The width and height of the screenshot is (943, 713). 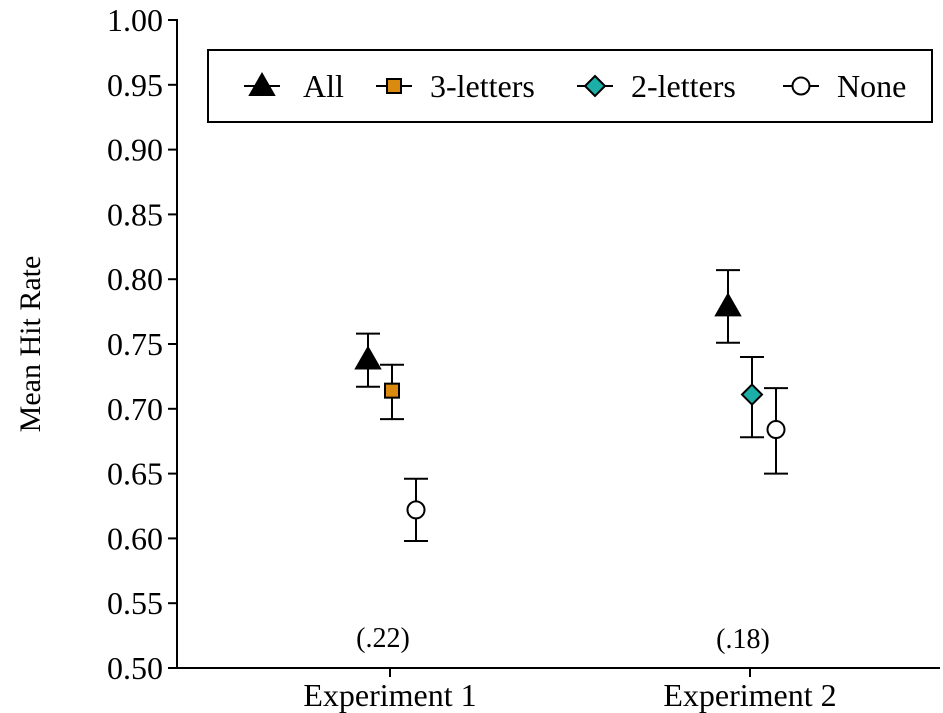 What do you see at coordinates (871, 86) in the screenshot?
I see `legend-label: None` at bounding box center [871, 86].